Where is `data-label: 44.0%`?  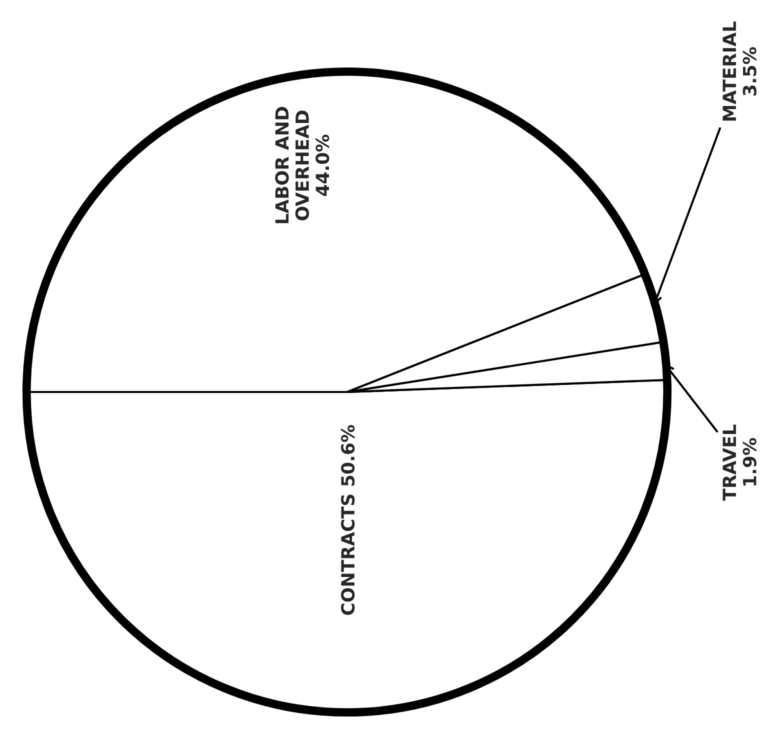 data-label: 44.0% is located at coordinates (323, 165).